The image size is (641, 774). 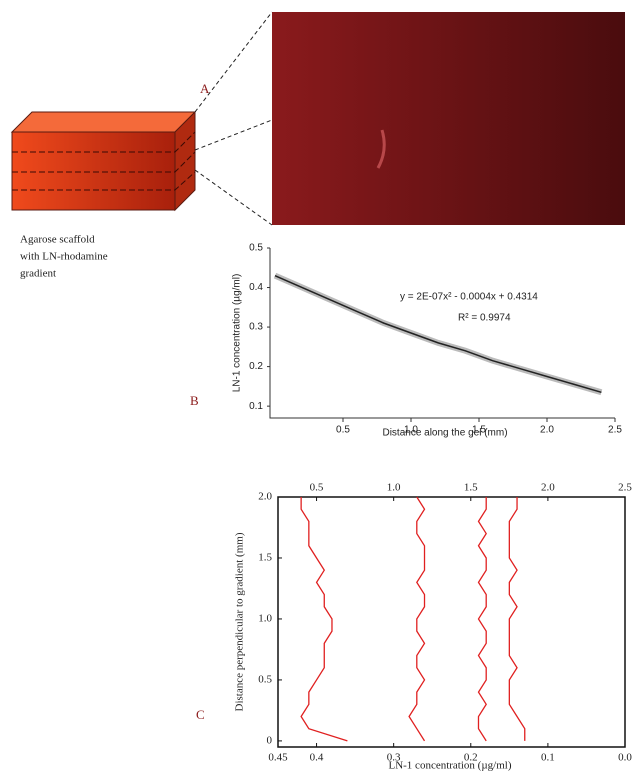 I want to click on x-tick-label: 2.5, so click(x=615, y=430).